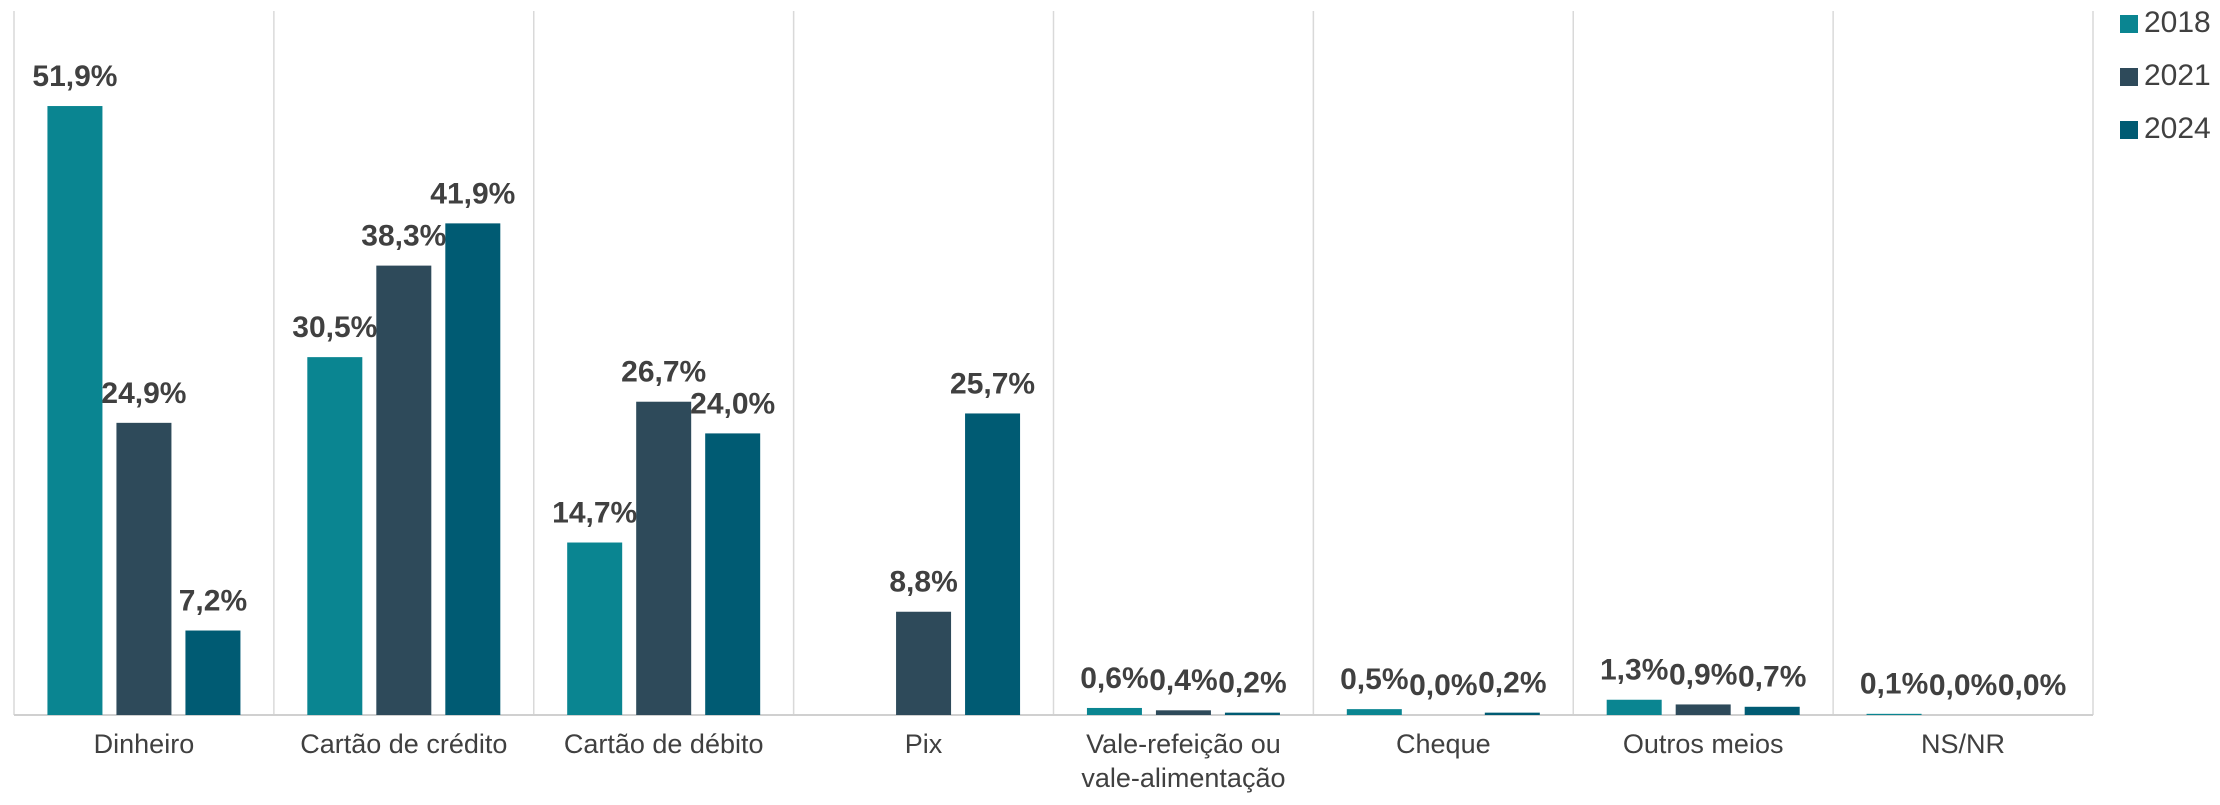  I want to click on data-label: 25,7%, so click(992, 383).